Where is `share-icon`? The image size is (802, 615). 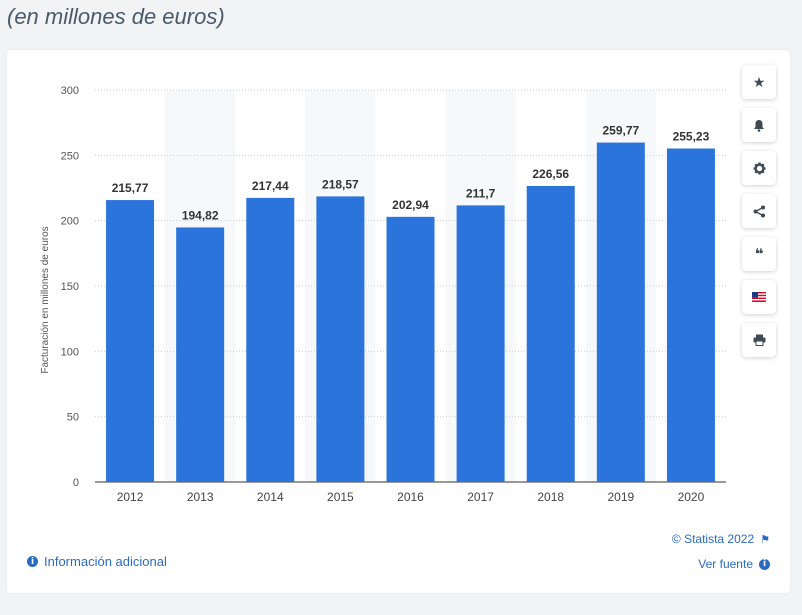 share-icon is located at coordinates (759, 211).